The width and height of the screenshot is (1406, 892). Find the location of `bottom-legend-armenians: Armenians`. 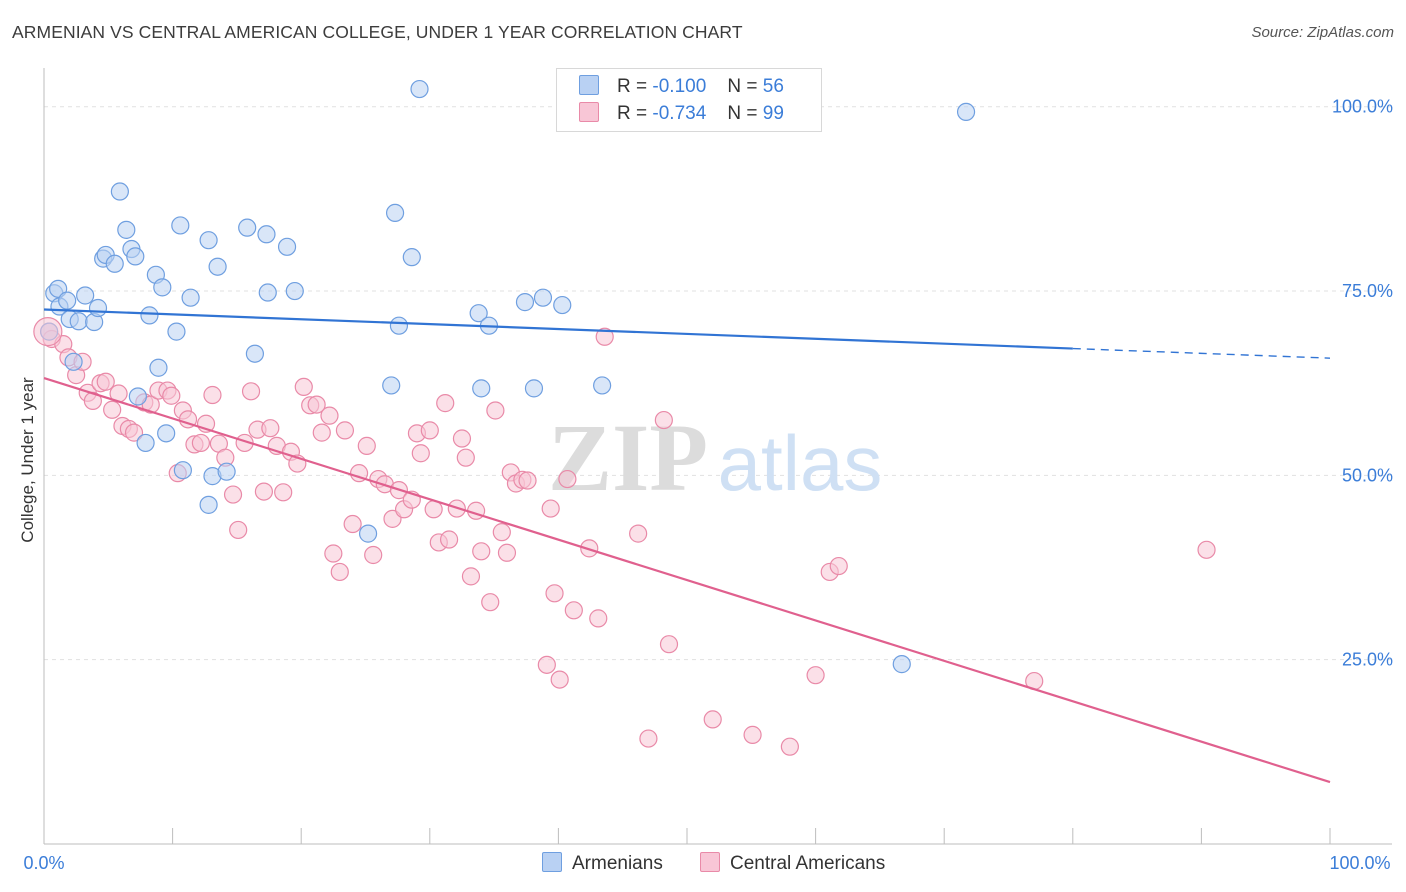

bottom-legend-armenians: Armenians is located at coordinates (602, 863).